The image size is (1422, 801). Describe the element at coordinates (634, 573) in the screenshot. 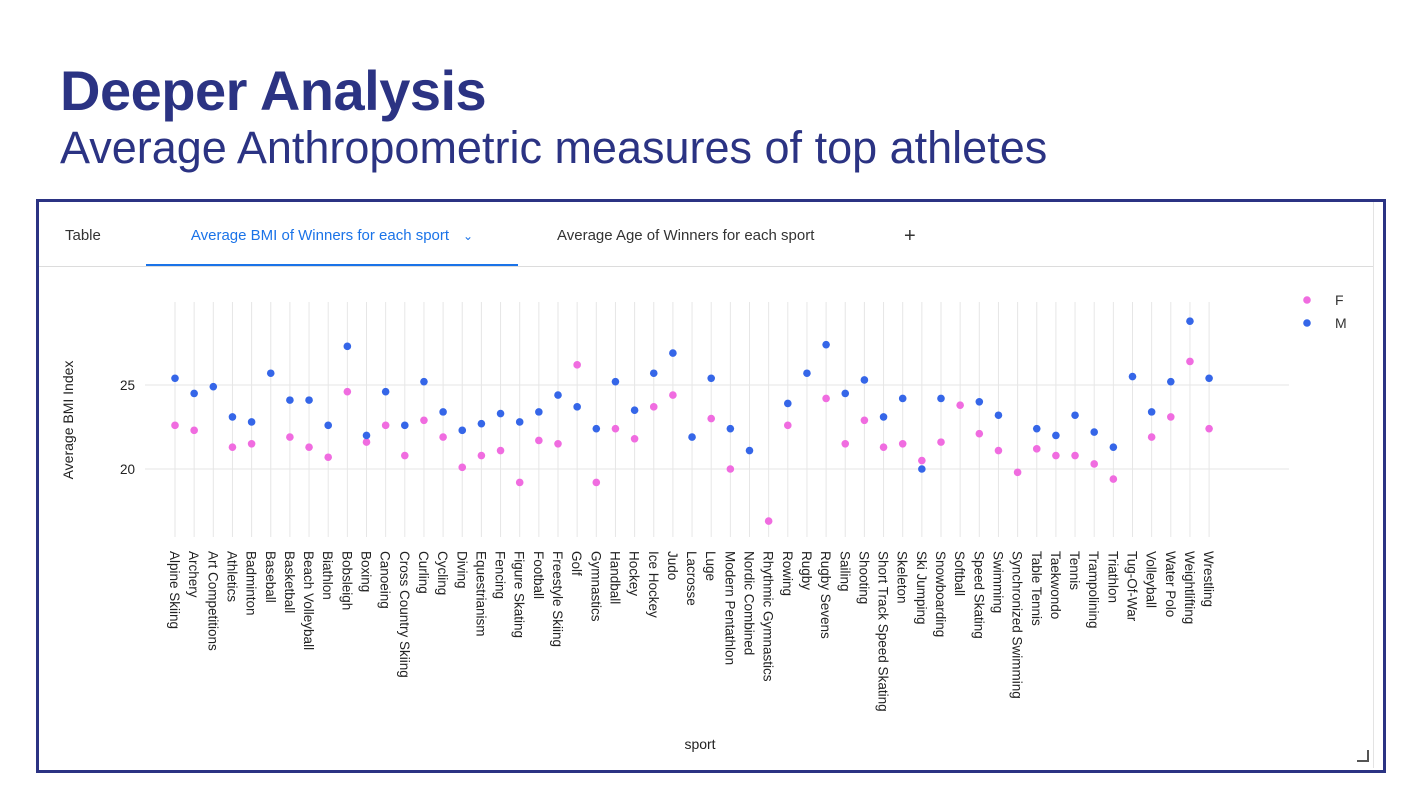

I see `x-tick-label: Hockey` at that location.